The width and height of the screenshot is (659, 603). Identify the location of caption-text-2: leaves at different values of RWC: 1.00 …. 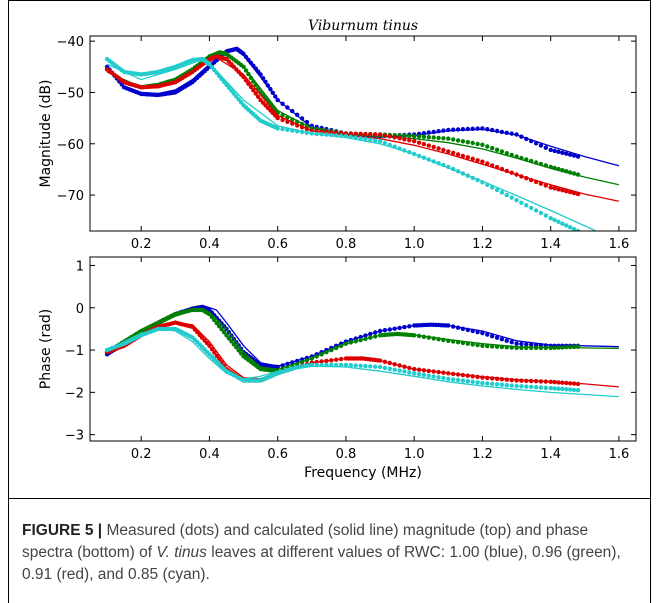
(321, 563).